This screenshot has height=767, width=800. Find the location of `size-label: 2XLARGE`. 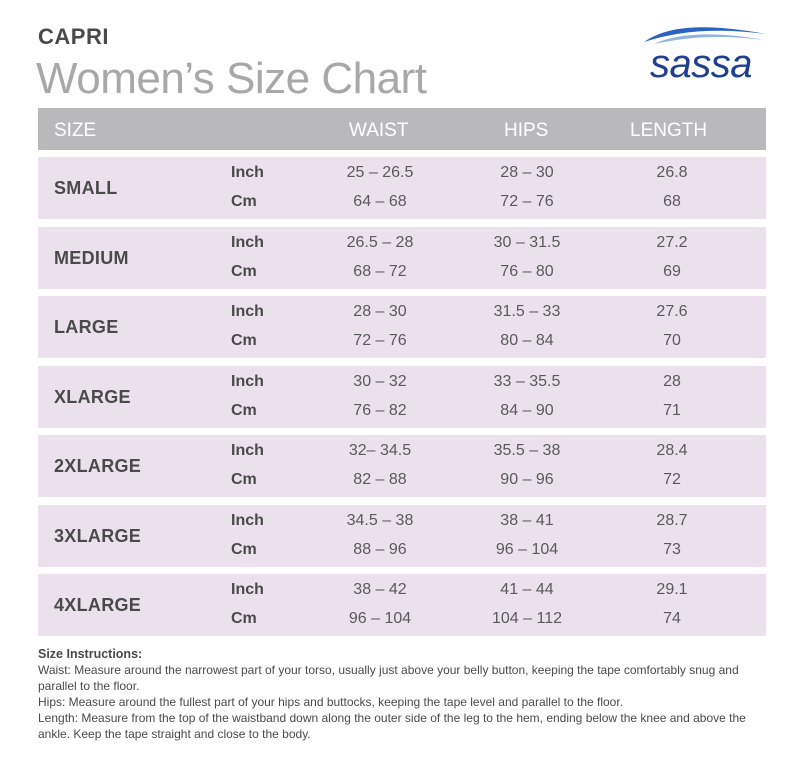

size-label: 2XLARGE is located at coordinates (98, 466).